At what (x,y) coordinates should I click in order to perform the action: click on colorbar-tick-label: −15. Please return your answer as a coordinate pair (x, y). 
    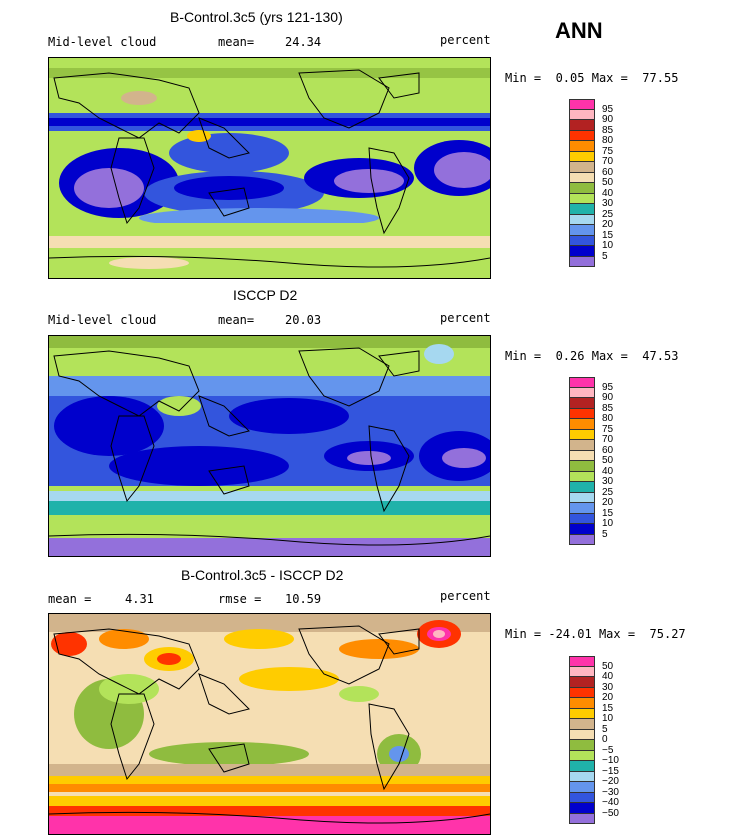
    Looking at the image, I should click on (610, 771).